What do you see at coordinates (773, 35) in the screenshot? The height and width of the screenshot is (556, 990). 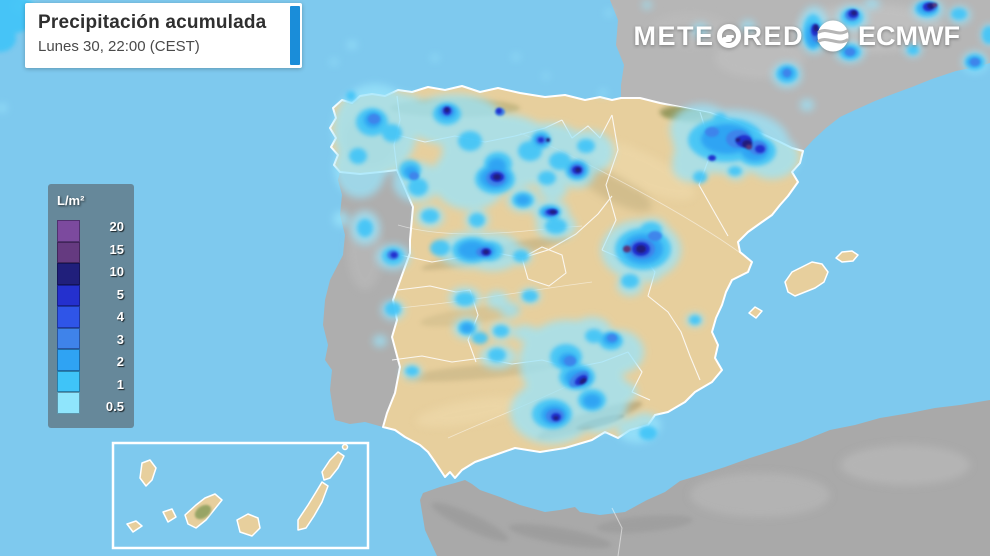 I see `meteored-logo-text-post: RED` at bounding box center [773, 35].